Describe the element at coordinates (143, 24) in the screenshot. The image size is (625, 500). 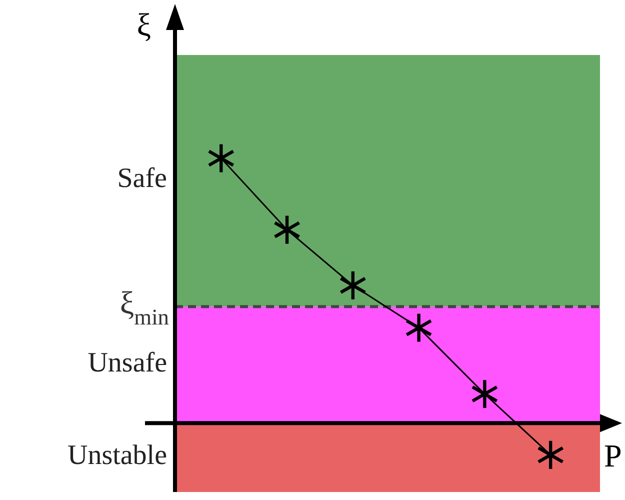
I see `y-axis-title: ξ` at that location.